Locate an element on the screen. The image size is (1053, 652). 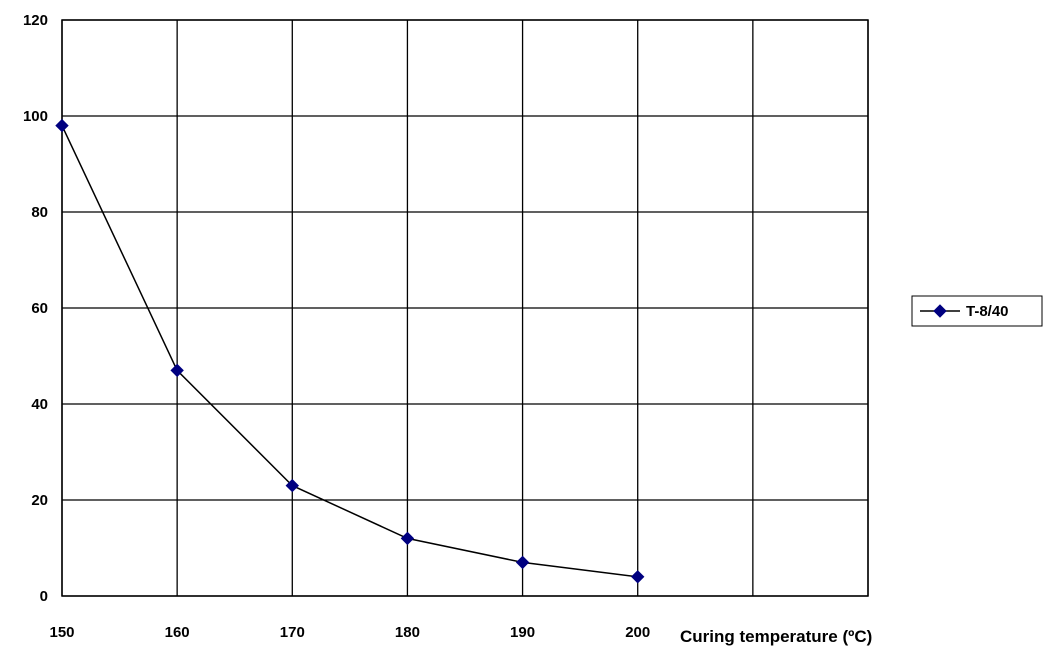
y-tick-label: 80 is located at coordinates (39, 212).